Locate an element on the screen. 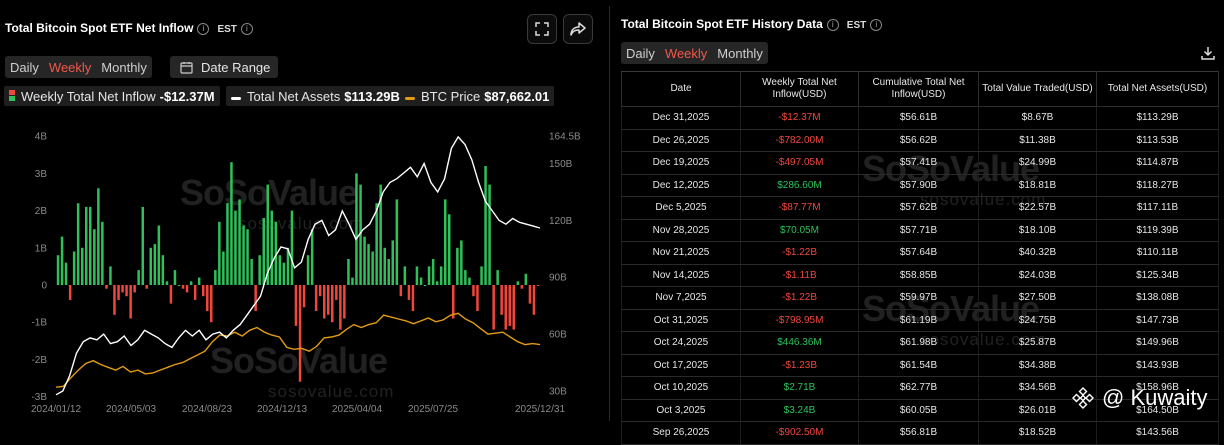  table-row: Nov 7,2025 -$1.22B $59.97B $27.50B $138.08B is located at coordinates (920, 298).